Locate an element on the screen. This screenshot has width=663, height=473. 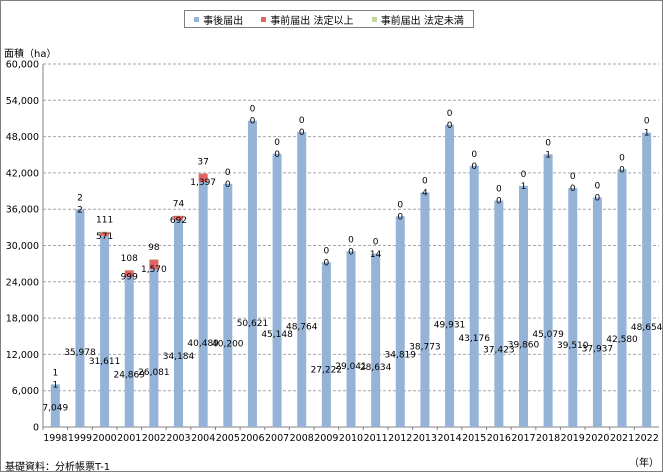
data-label-post: 39,860 is located at coordinates (524, 345).